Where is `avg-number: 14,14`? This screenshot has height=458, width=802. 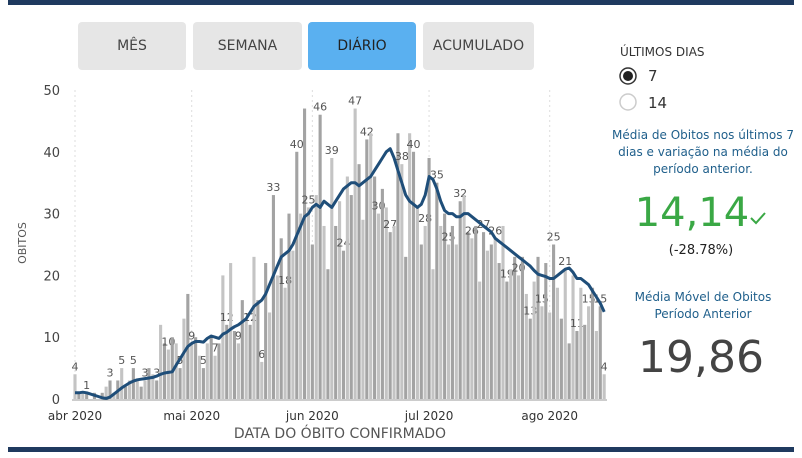 avg-number: 14,14 is located at coordinates (692, 213).